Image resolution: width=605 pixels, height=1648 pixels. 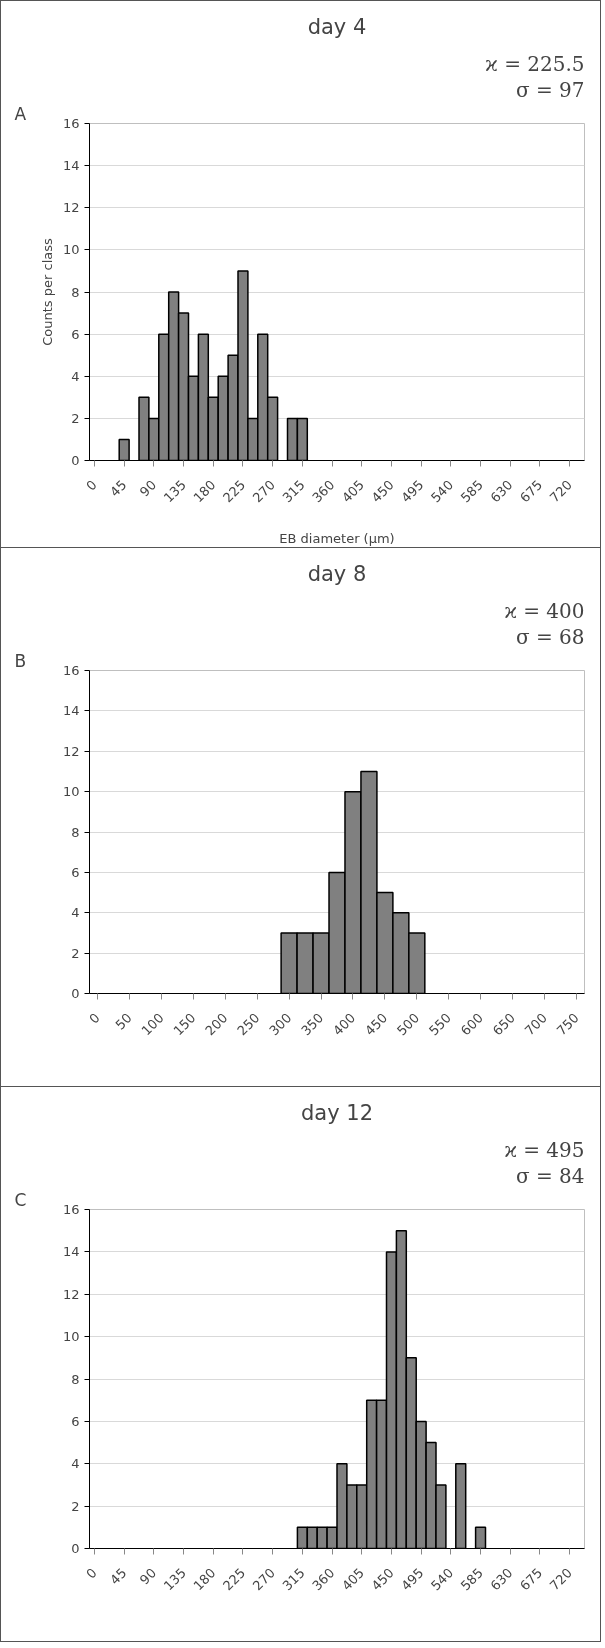 What do you see at coordinates (248, 1024) in the screenshot?
I see `x-tick-label: 250` at bounding box center [248, 1024].